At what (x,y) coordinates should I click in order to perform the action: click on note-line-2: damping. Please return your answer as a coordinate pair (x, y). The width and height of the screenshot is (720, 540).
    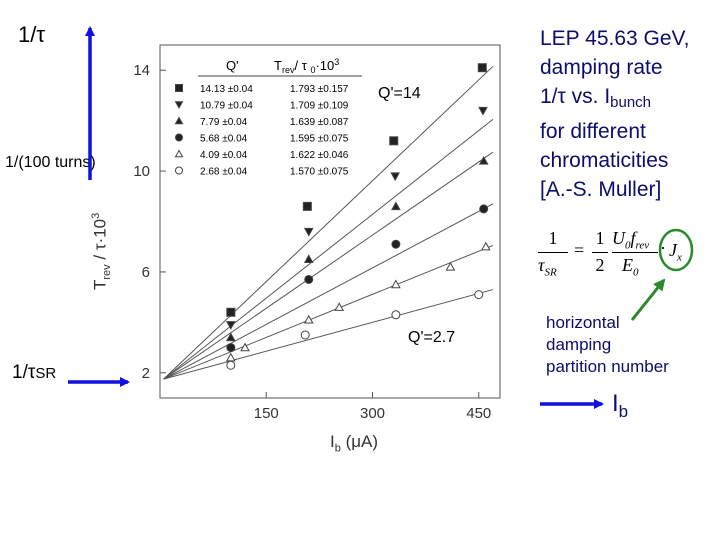
    Looking at the image, I should click on (579, 344).